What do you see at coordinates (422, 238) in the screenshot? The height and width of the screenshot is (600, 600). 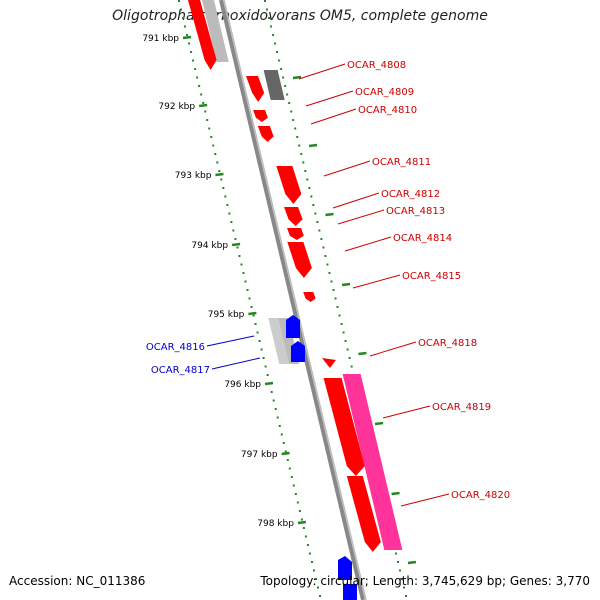 I see `gene-label: OCAR_4814` at bounding box center [422, 238].